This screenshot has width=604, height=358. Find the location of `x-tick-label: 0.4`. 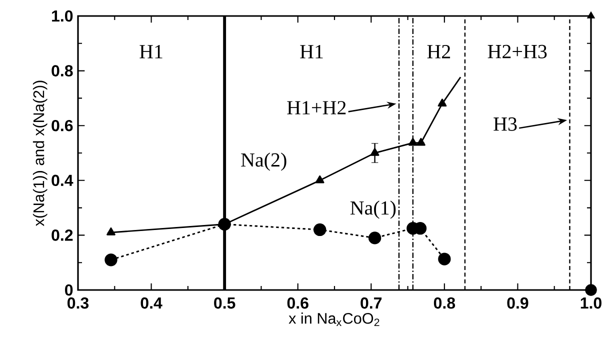

x-tick-label: 0.4 is located at coordinates (151, 303).